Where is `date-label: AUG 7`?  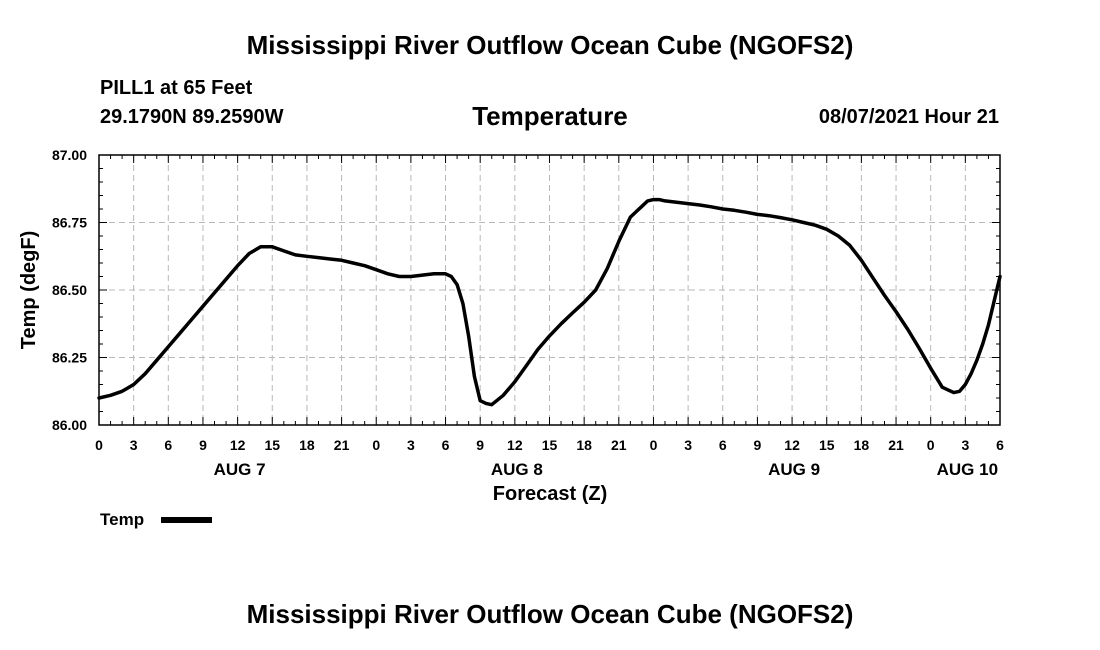 date-label: AUG 7 is located at coordinates (240, 469).